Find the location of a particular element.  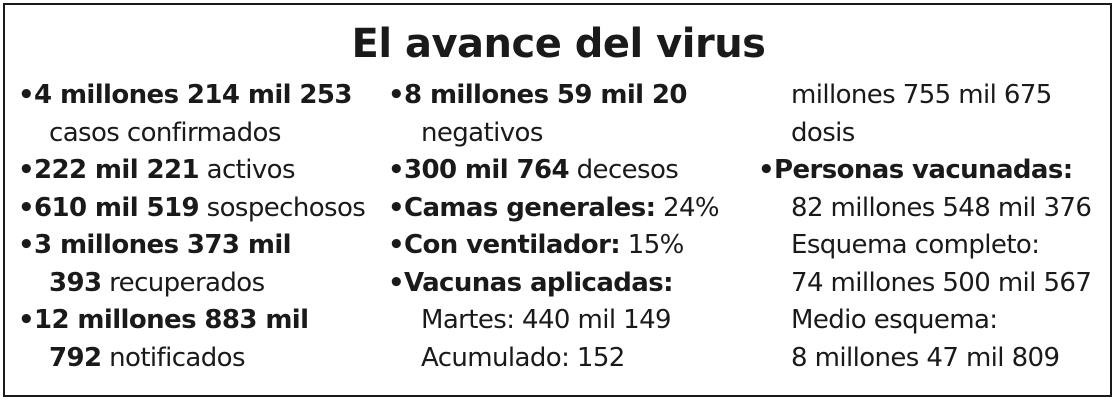

stat-sospechosos: •610 mil 519 sospechosos is located at coordinates (192, 209).